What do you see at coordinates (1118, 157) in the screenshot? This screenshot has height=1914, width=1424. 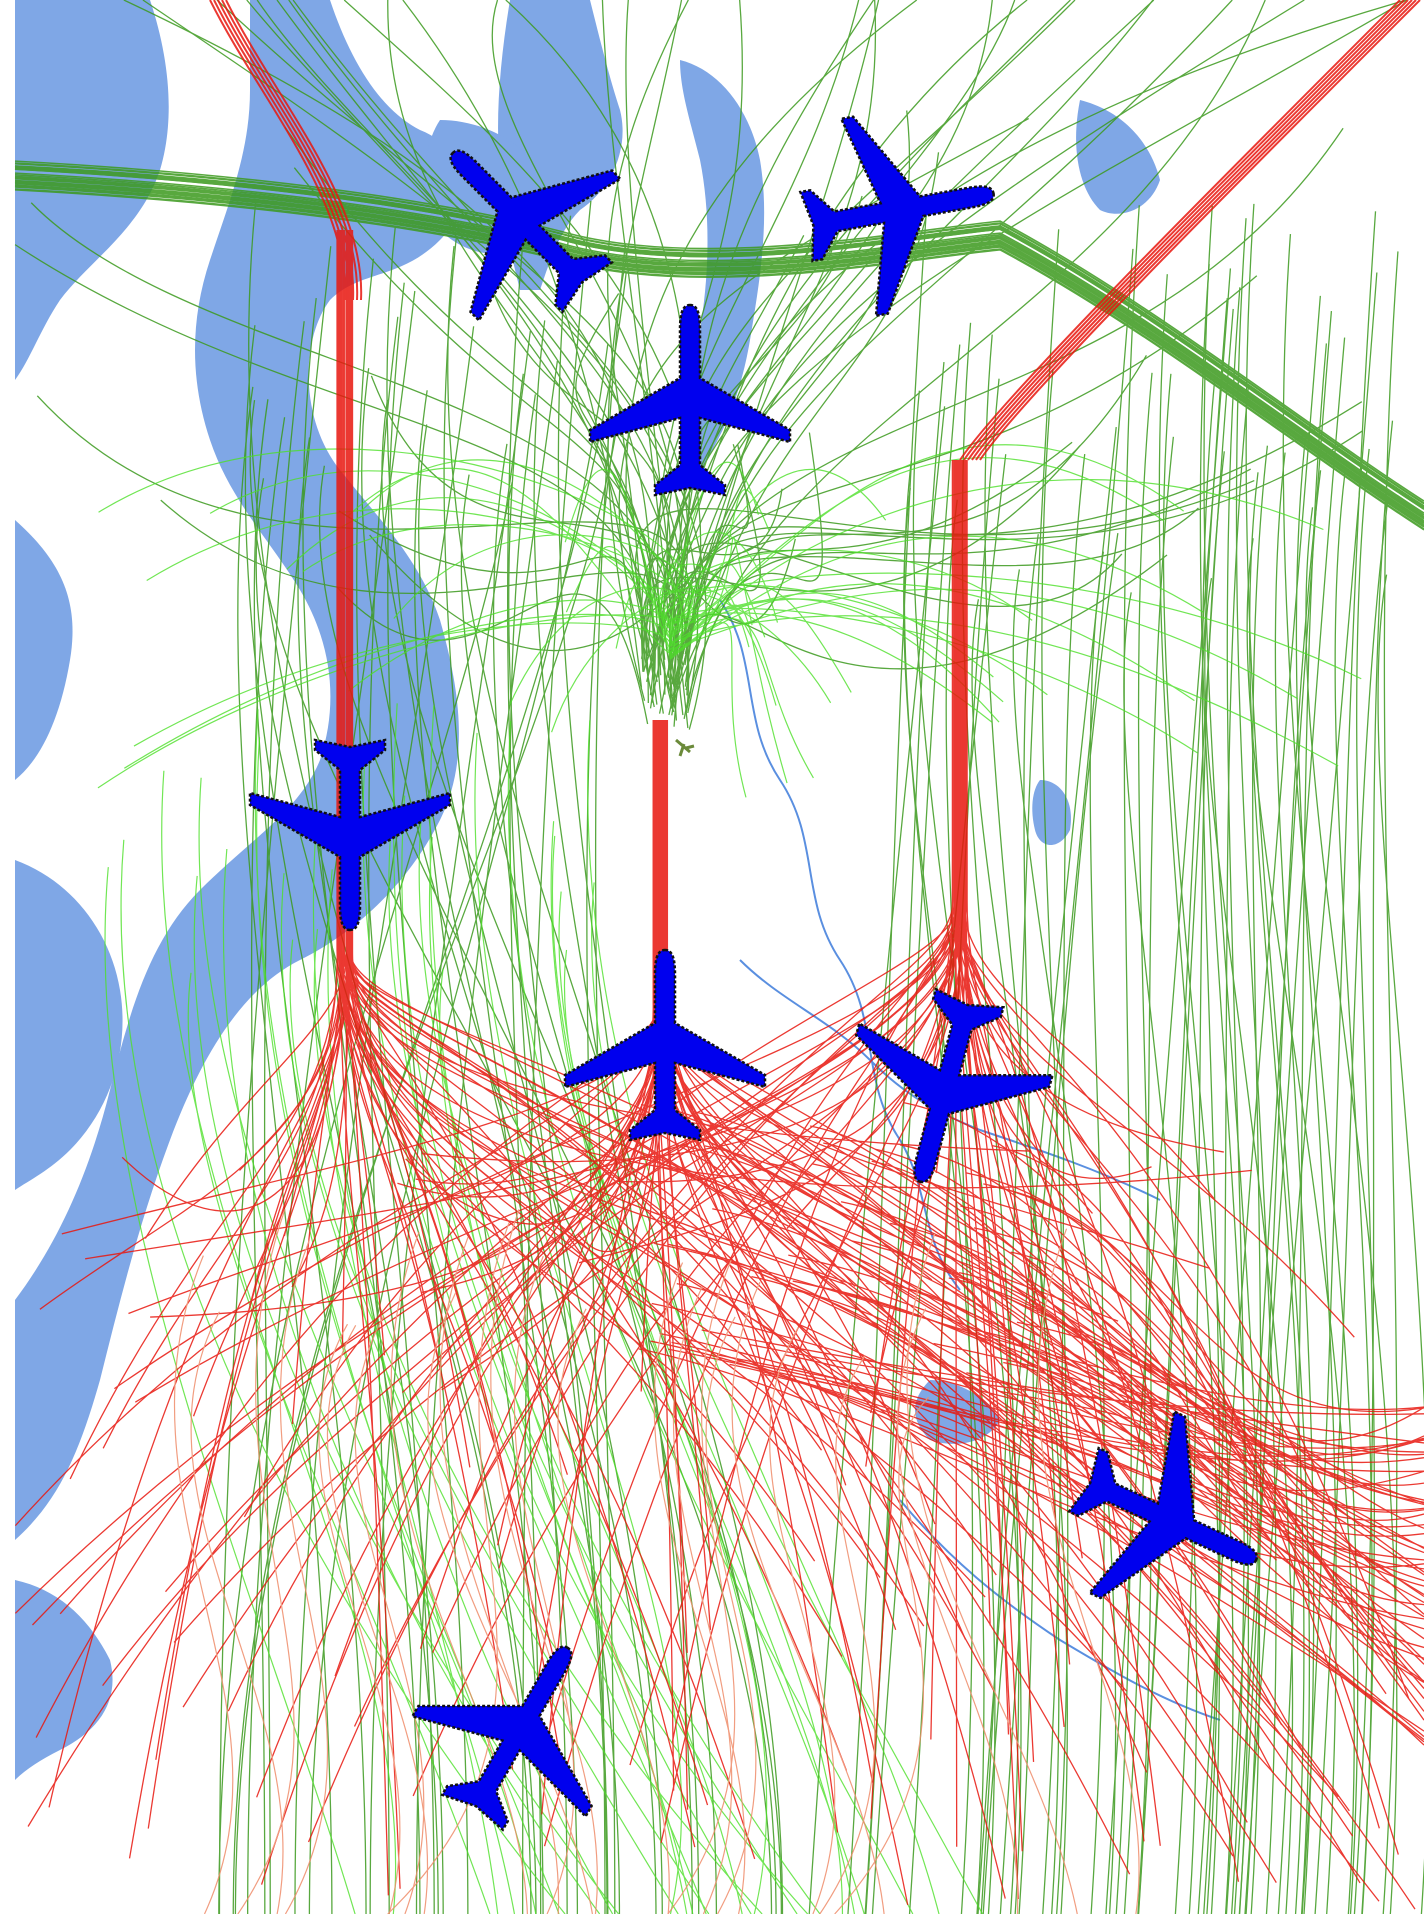 I see `water-body-northeast` at bounding box center [1118, 157].